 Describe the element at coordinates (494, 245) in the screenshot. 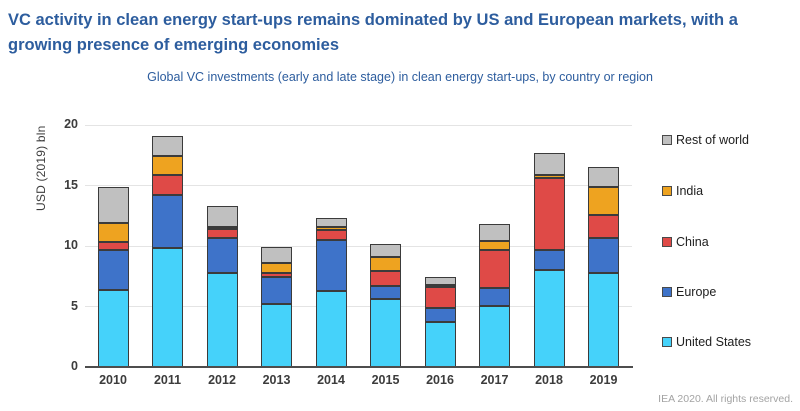

I see `segment-india-2017` at that location.